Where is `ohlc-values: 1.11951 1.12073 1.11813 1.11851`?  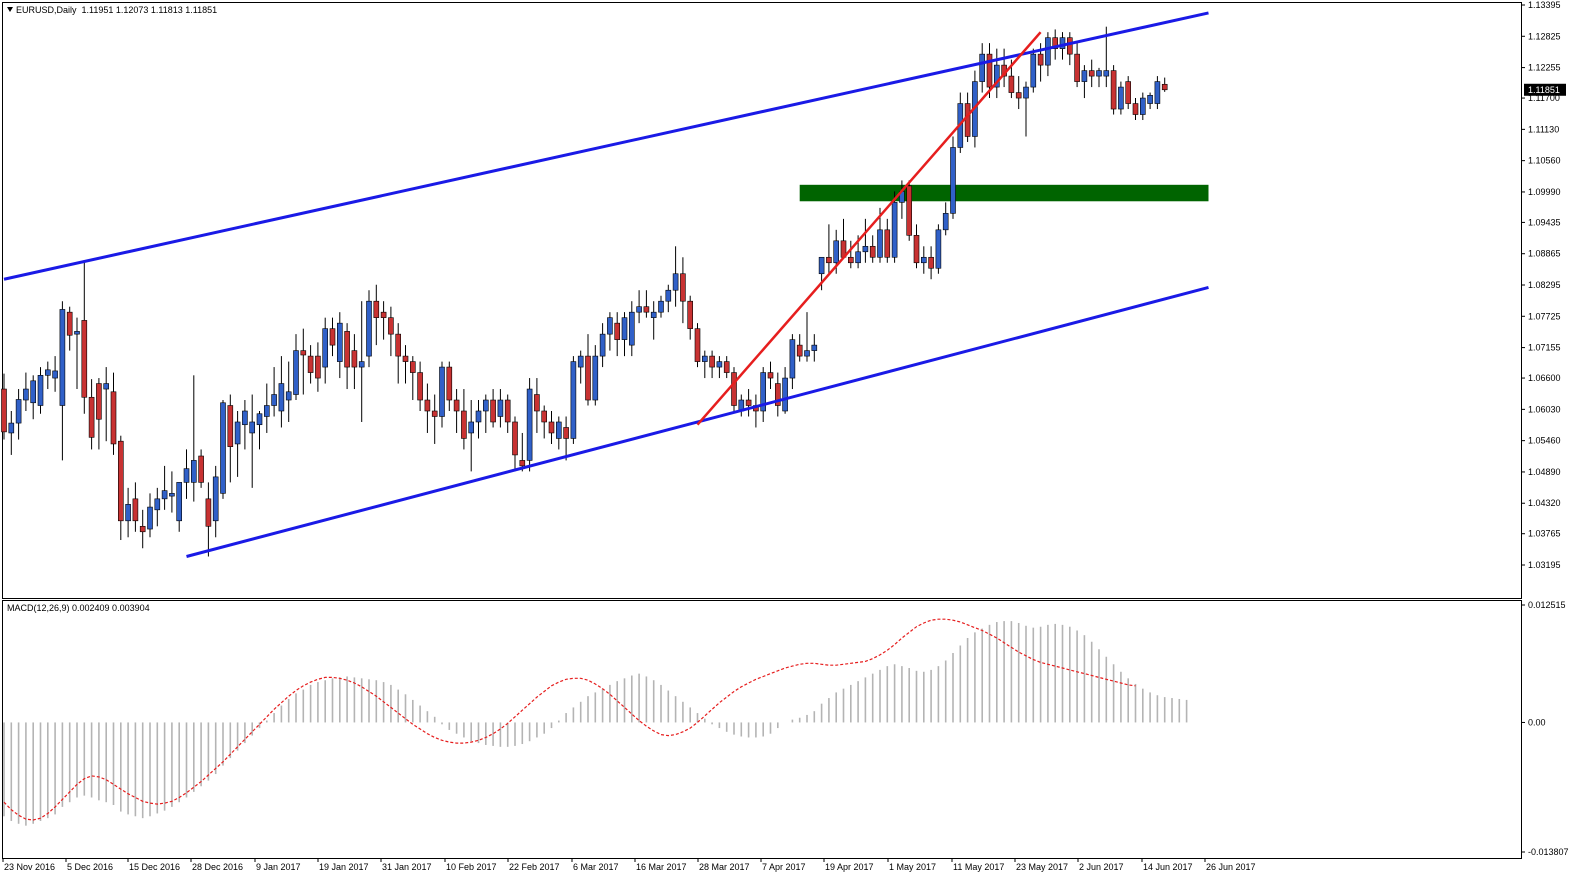 ohlc-values: 1.11951 1.12073 1.11813 1.11851 is located at coordinates (149, 10).